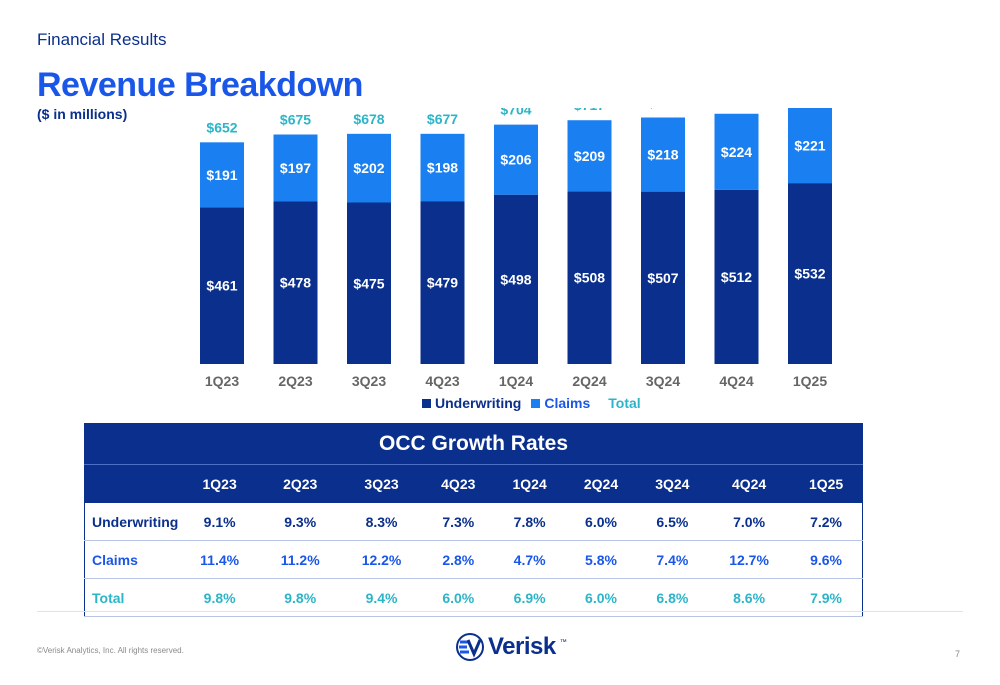  Describe the element at coordinates (672, 483) in the screenshot. I see `table-header-cell: 3Q24` at that location.